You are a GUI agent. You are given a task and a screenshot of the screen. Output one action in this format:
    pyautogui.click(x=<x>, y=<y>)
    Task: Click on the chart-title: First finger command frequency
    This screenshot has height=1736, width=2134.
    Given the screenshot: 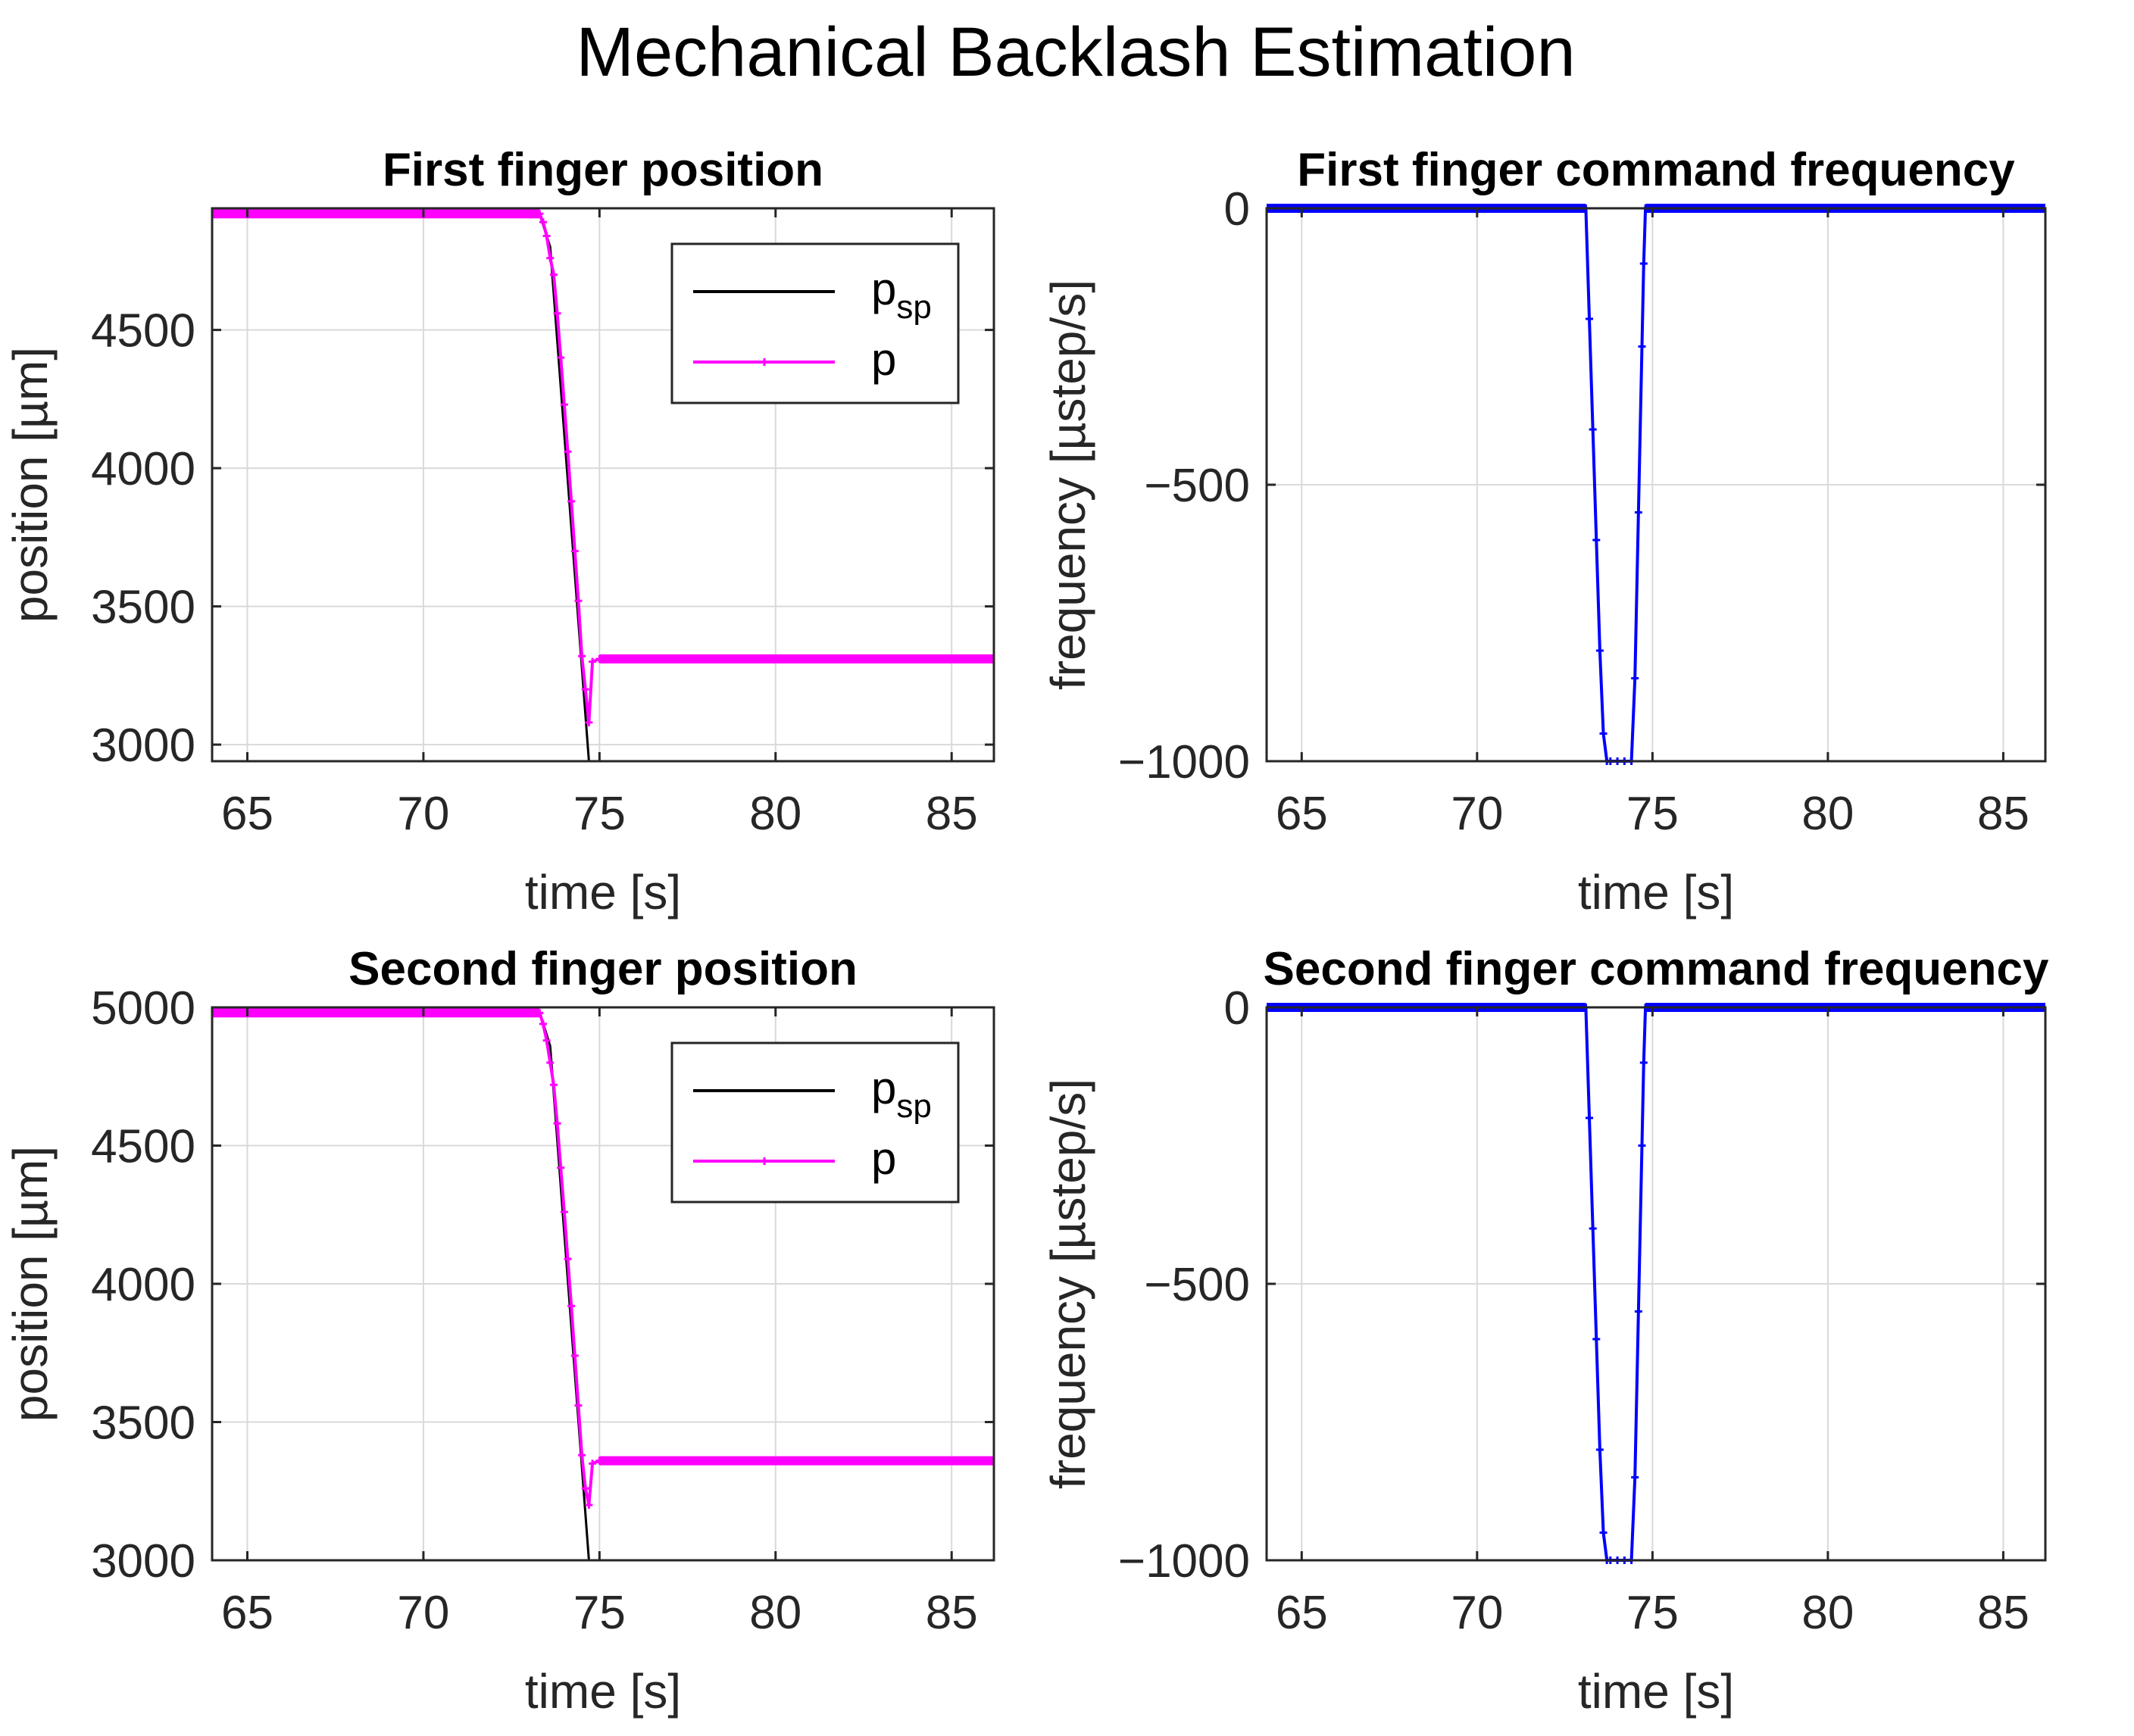 What is the action you would take?
    pyautogui.click(x=1656, y=170)
    